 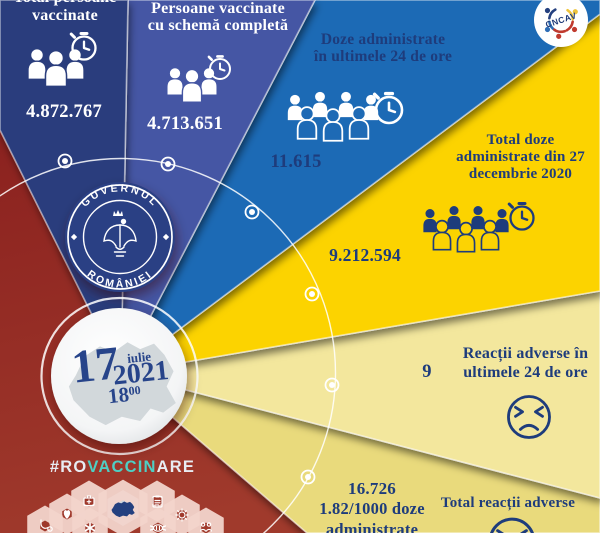 I want to click on title-line: decembrie 2020, so click(x=520, y=174).